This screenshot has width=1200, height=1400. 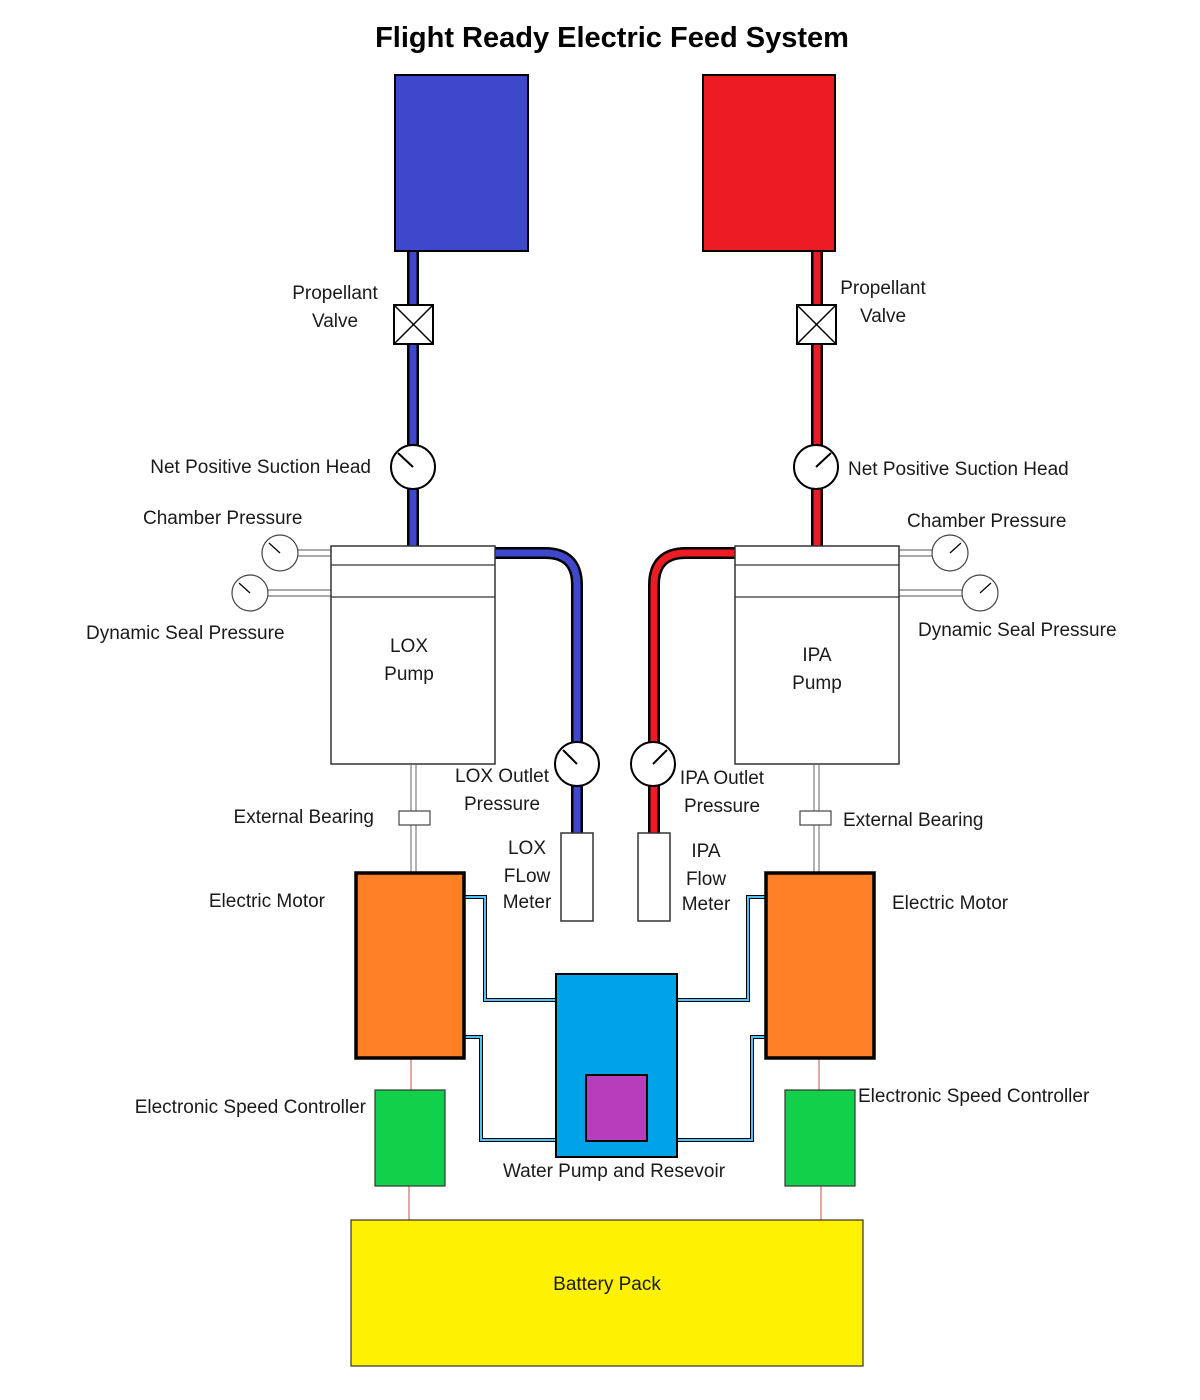 I want to click on lox-outlet-pressure-gauge, so click(x=577, y=764).